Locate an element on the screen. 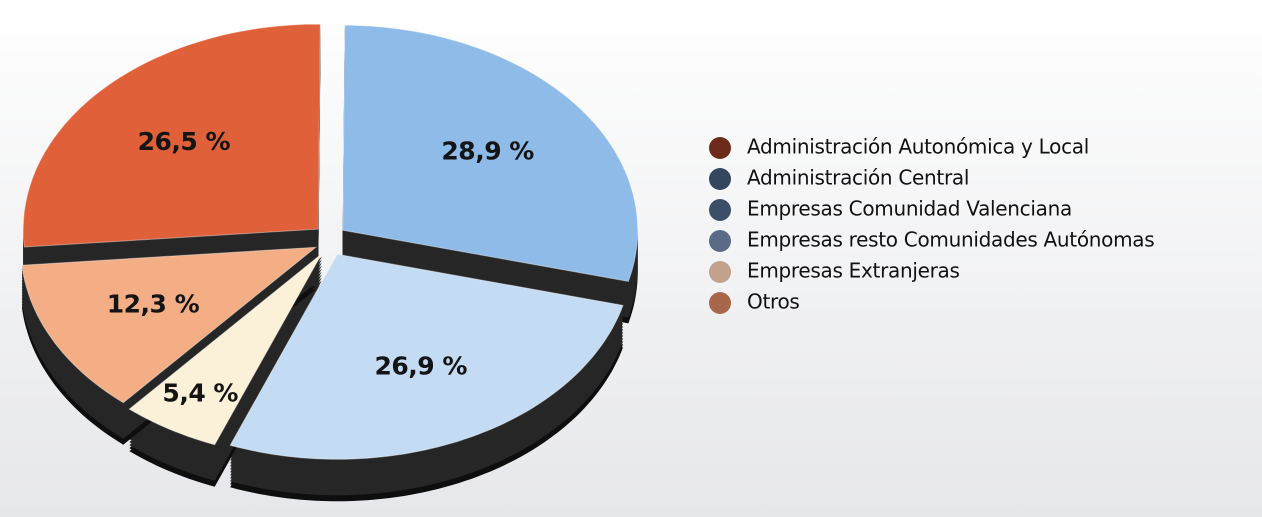 The image size is (1262, 517). legend-label: Otros is located at coordinates (773, 302).